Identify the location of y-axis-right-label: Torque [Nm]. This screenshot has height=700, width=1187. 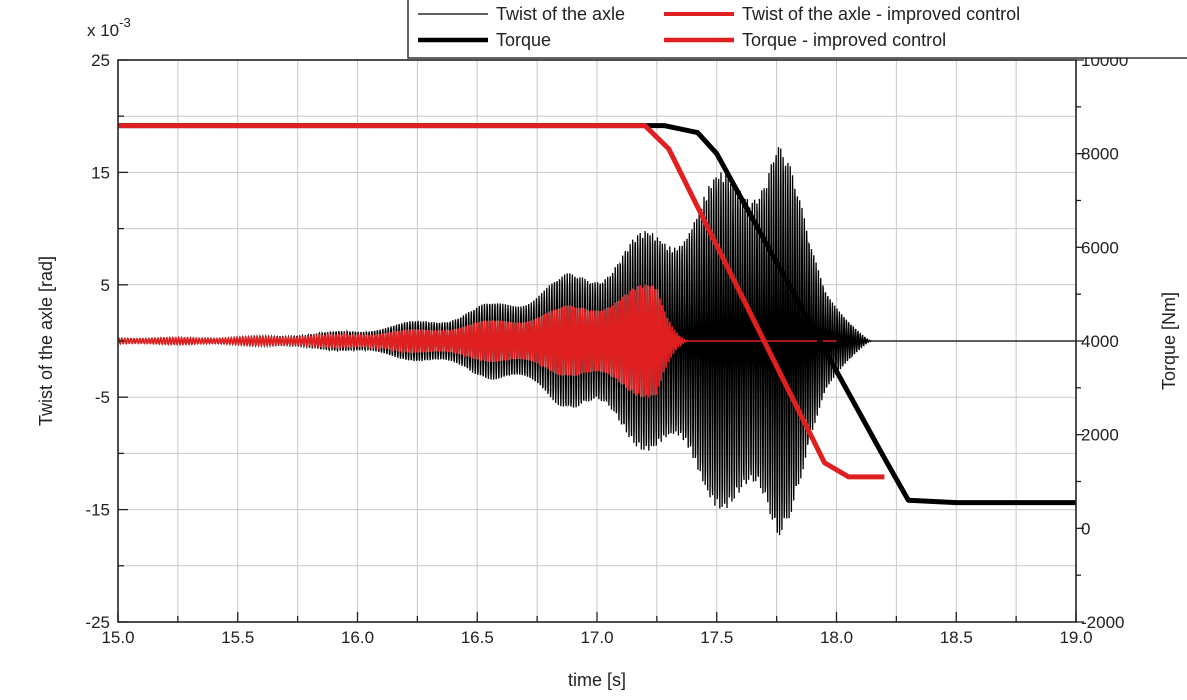
(1169, 341).